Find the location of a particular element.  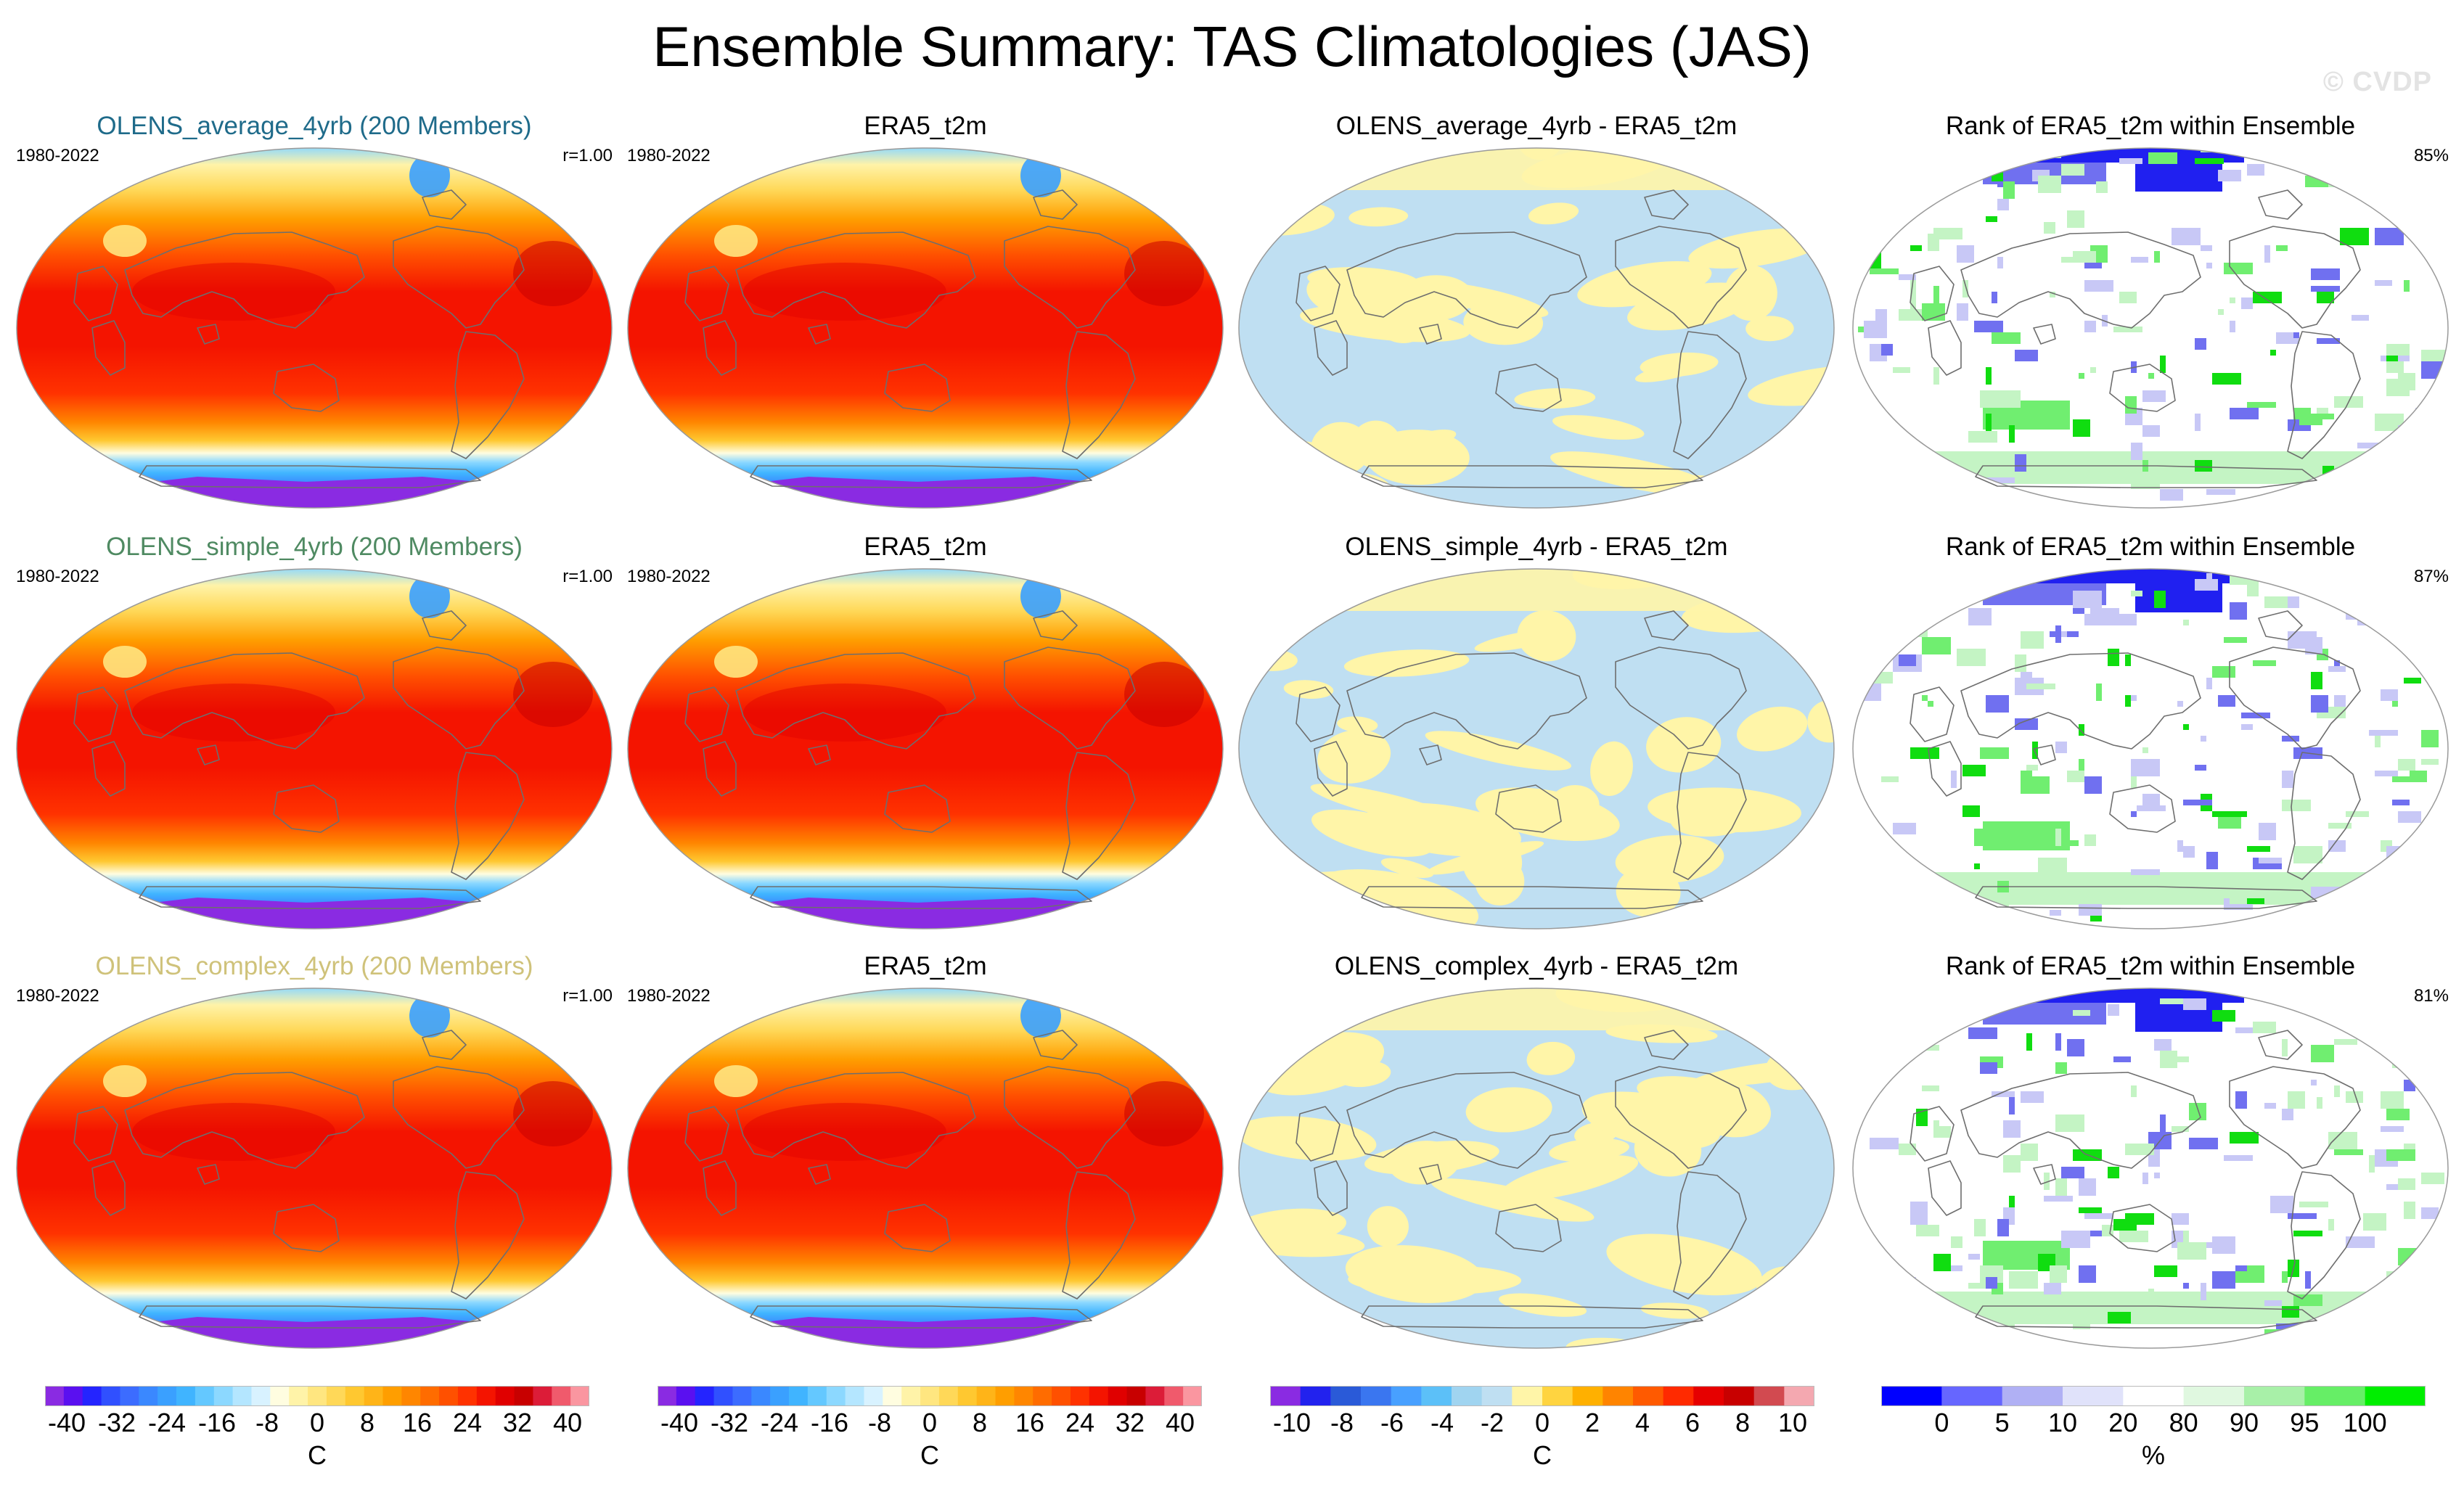

difference-panel-row2: OLENS_simple_4yrb - ERA5_t2m is located at coordinates (1536, 730).